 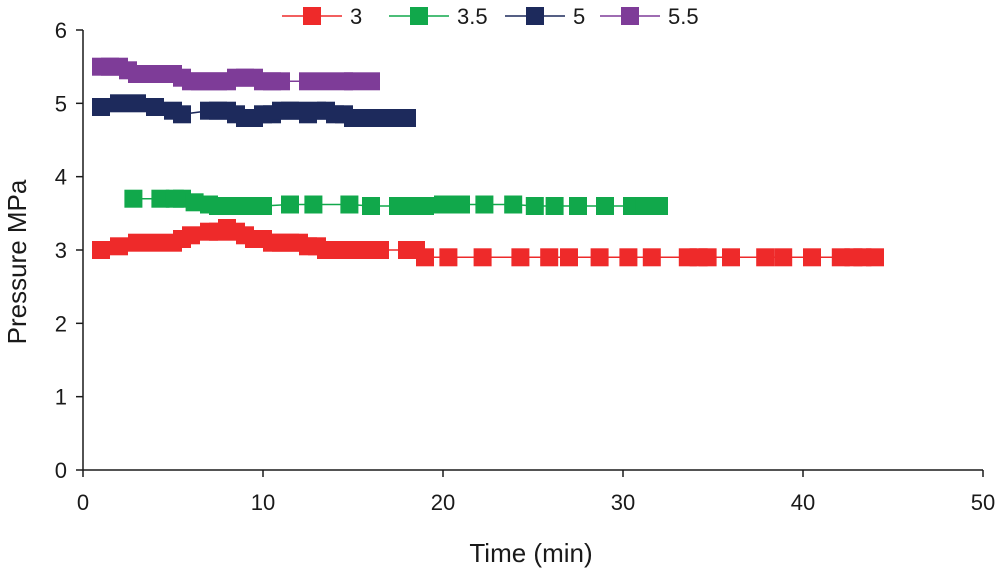 What do you see at coordinates (61, 250) in the screenshot?
I see `y-tick-label: 3` at bounding box center [61, 250].